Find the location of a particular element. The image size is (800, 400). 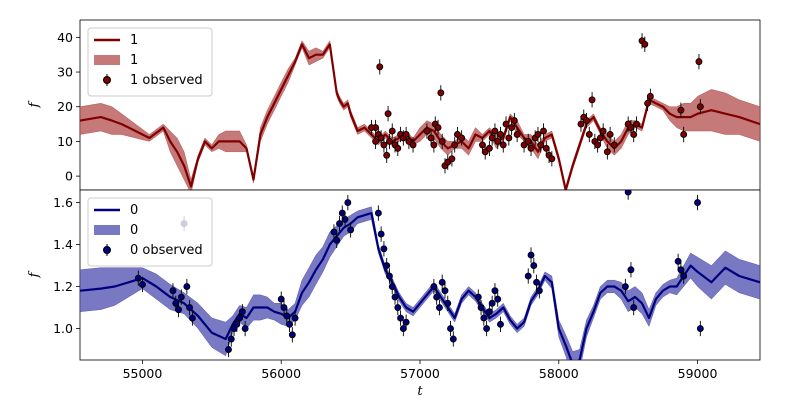

bottom-legend-label-observed: 0 observed is located at coordinates (166, 250).